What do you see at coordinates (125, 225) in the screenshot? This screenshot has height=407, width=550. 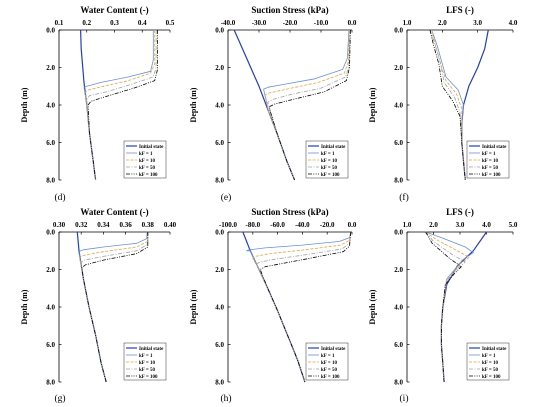 I see `x-tick-label: 0.36` at bounding box center [125, 225].